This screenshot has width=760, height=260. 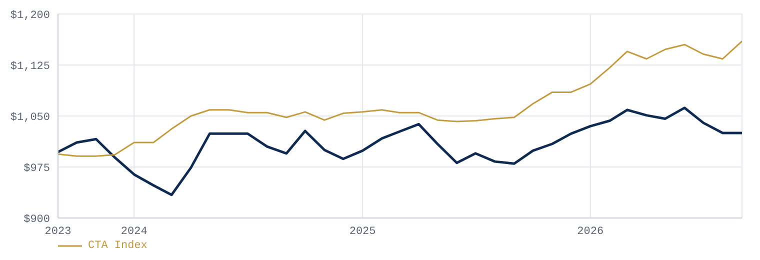 I want to click on x-tick-label: 2023, so click(x=58, y=232).